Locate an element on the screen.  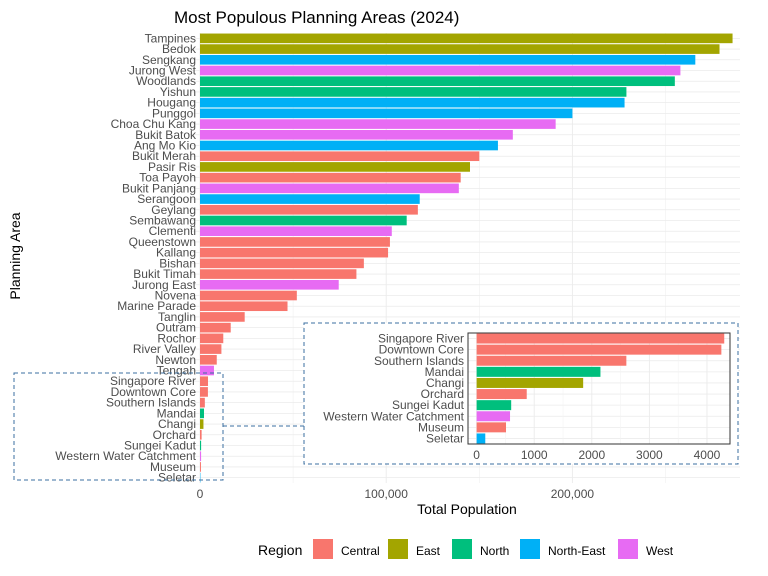
bar-ang-mo-kio is located at coordinates (349, 145).